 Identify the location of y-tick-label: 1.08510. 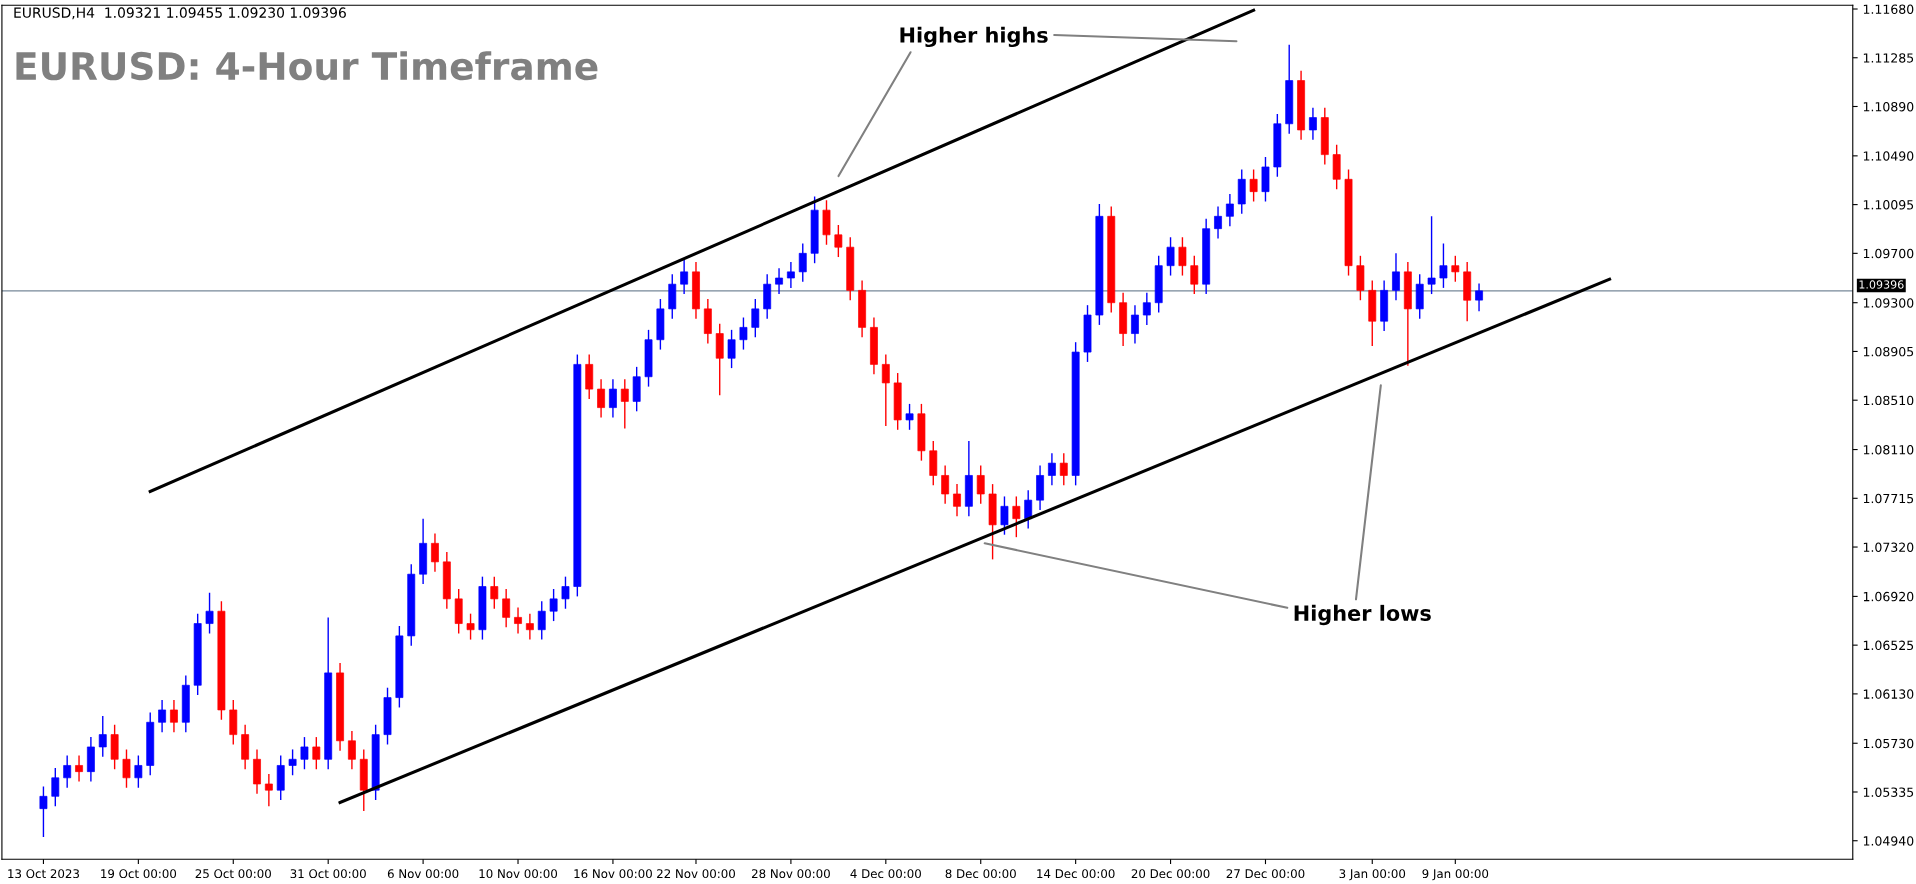
(1888, 400).